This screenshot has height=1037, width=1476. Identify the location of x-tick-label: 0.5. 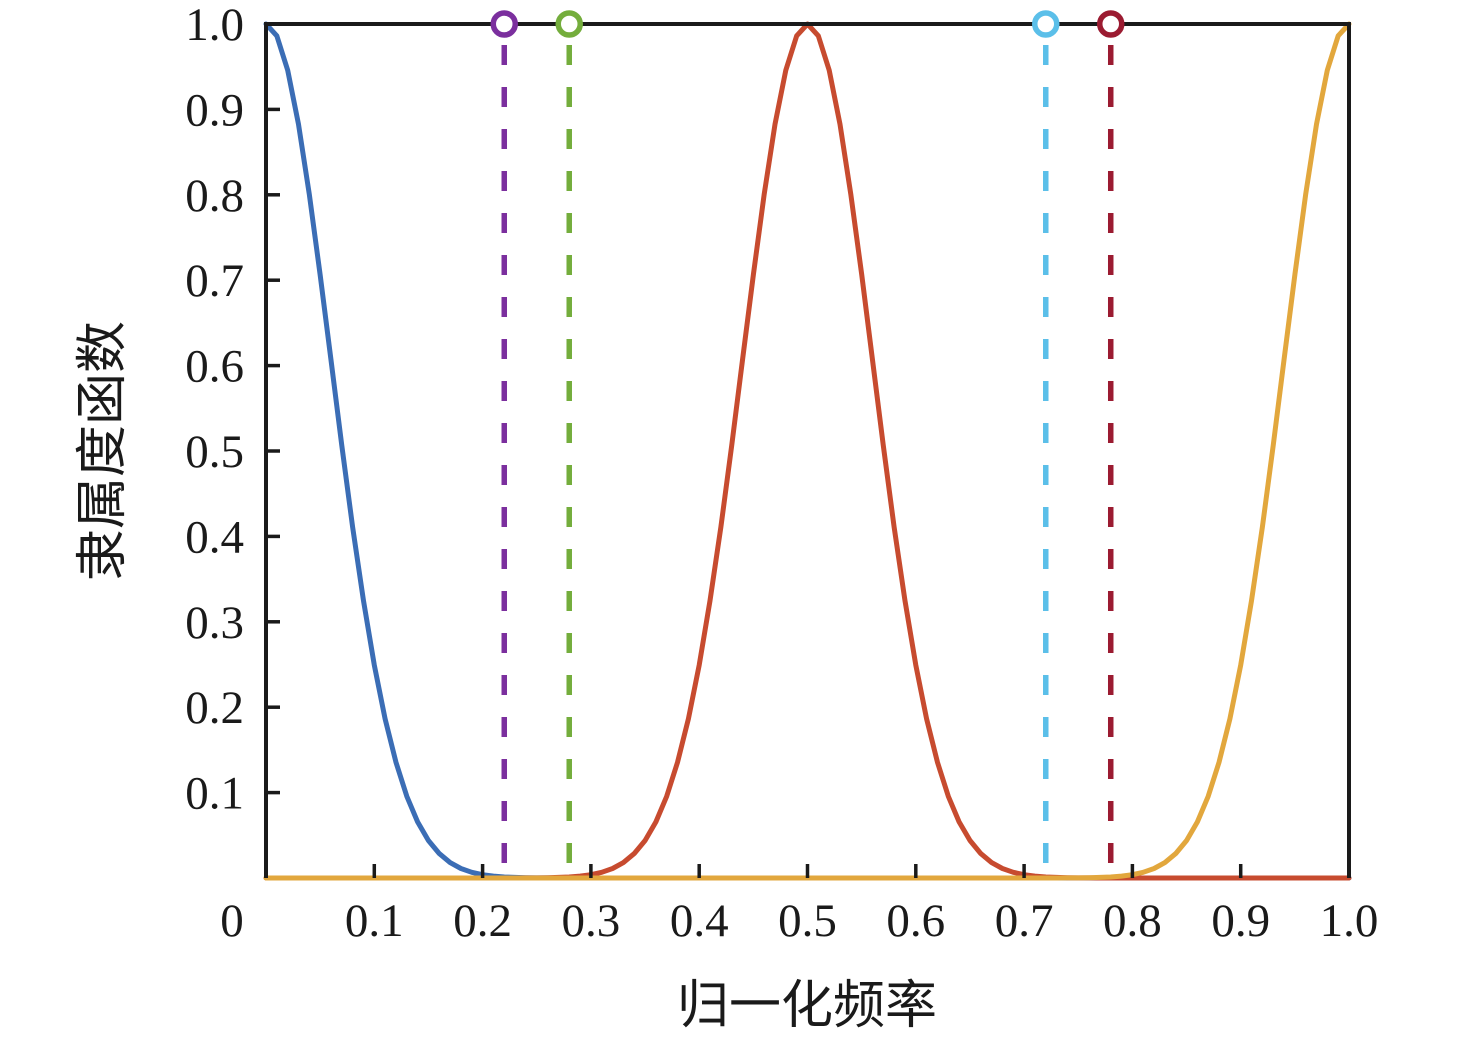
(807, 921).